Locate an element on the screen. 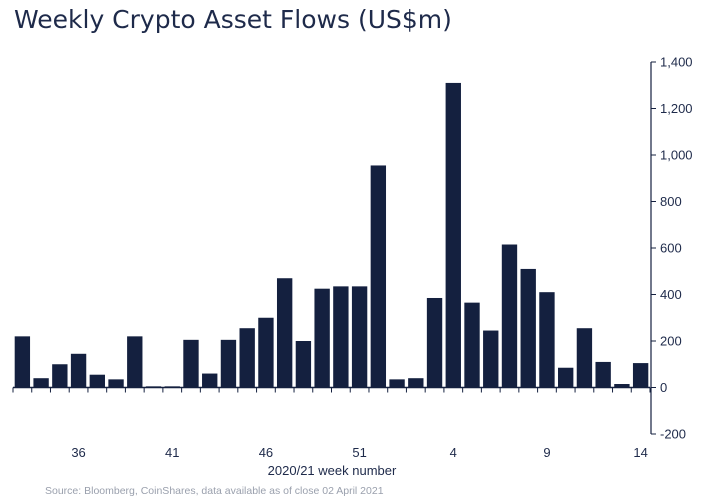  x-tick-label: 36 is located at coordinates (78, 452).